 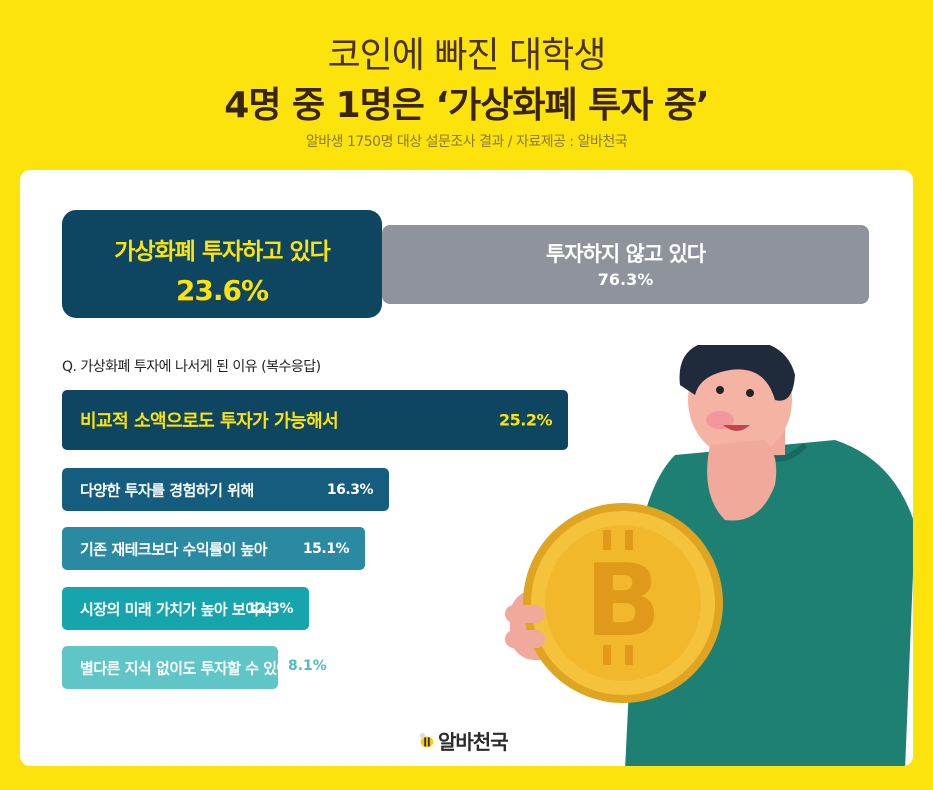 What do you see at coordinates (473, 742) in the screenshot?
I see `logo-text: 알바천국` at bounding box center [473, 742].